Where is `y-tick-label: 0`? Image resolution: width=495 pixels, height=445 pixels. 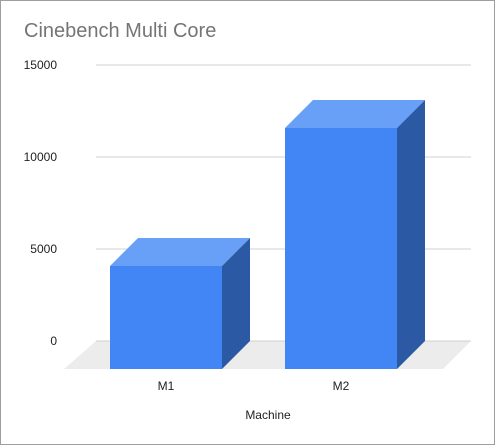 y-tick-label: 0 is located at coordinates (53, 341).